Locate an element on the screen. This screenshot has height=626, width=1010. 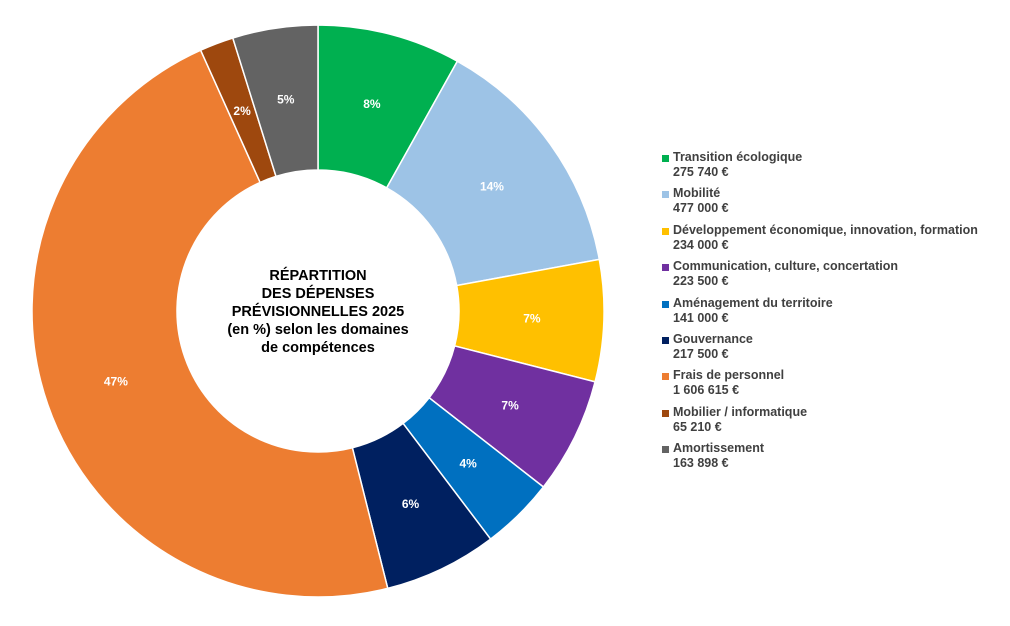
legend-item: Aménagement du territoire 141 000 € is located at coordinates (834, 314).